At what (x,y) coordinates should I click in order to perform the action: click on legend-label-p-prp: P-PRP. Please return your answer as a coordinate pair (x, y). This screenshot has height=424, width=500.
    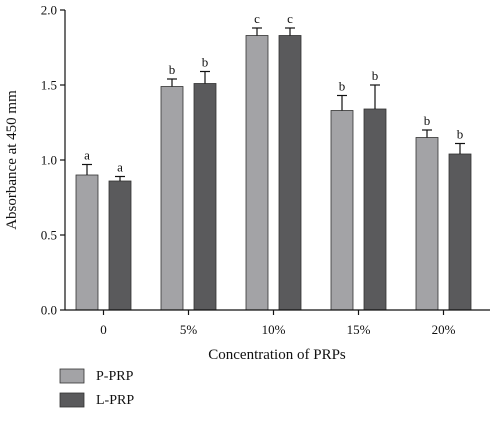
    Looking at the image, I should click on (115, 376).